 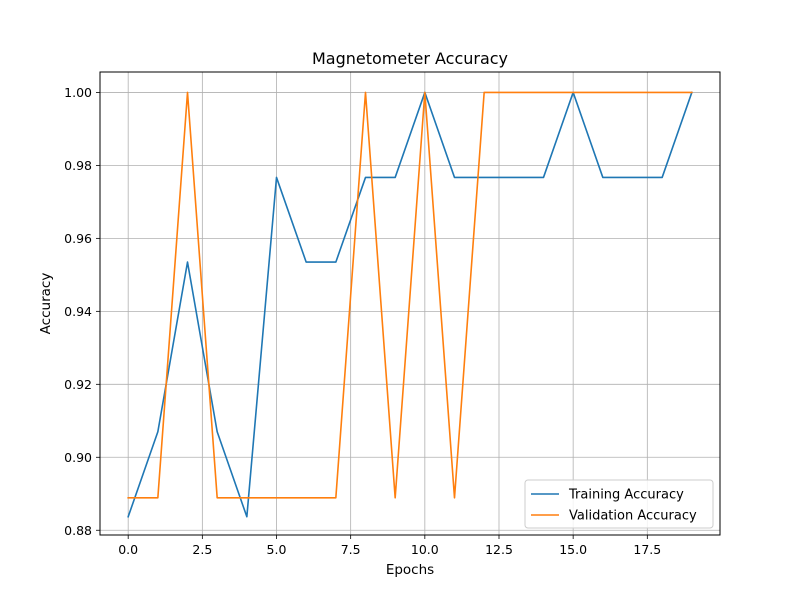 I want to click on chart-title: Magnetometer Accuracy, so click(x=410, y=58).